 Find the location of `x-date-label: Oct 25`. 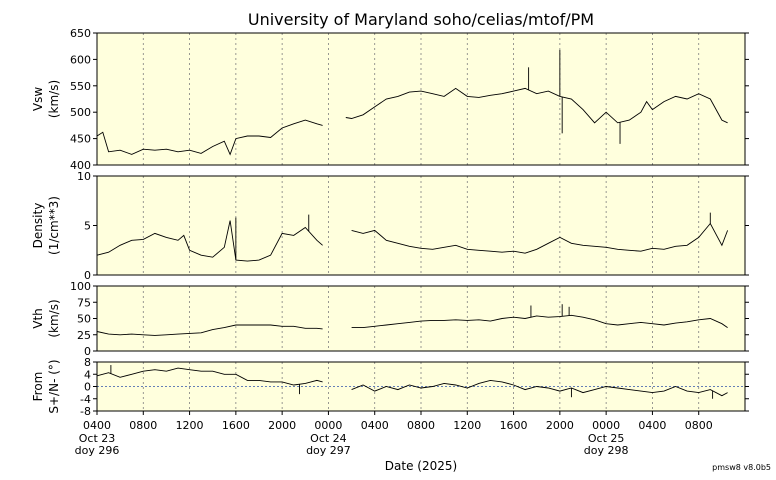

x-date-label: Oct 25 is located at coordinates (606, 438).